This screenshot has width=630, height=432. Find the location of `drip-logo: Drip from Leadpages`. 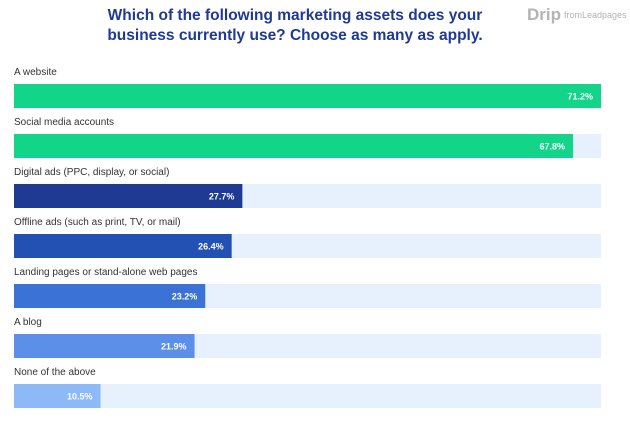

drip-logo: Drip from Leadpages is located at coordinates (577, 14).